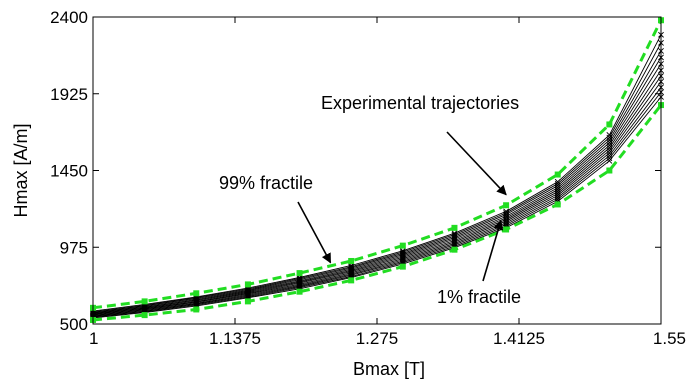 Image resolution: width=687 pixels, height=385 pixels. I want to click on annotation-label: 1% fractile, so click(479, 297).